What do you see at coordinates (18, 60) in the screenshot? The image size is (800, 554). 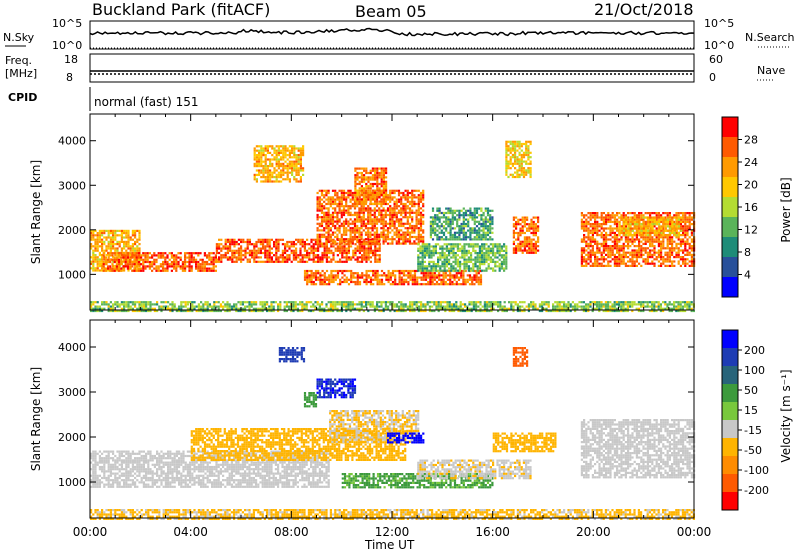 I see `freq-label: Freq.` at bounding box center [18, 60].